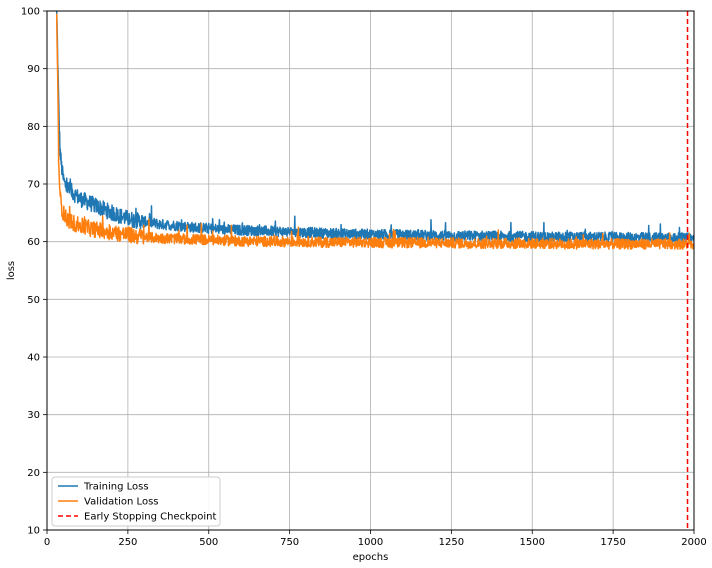 Image resolution: width=712 pixels, height=568 pixels. Describe the element at coordinates (33, 185) in the screenshot. I see `y-tick-label: 70` at that location.